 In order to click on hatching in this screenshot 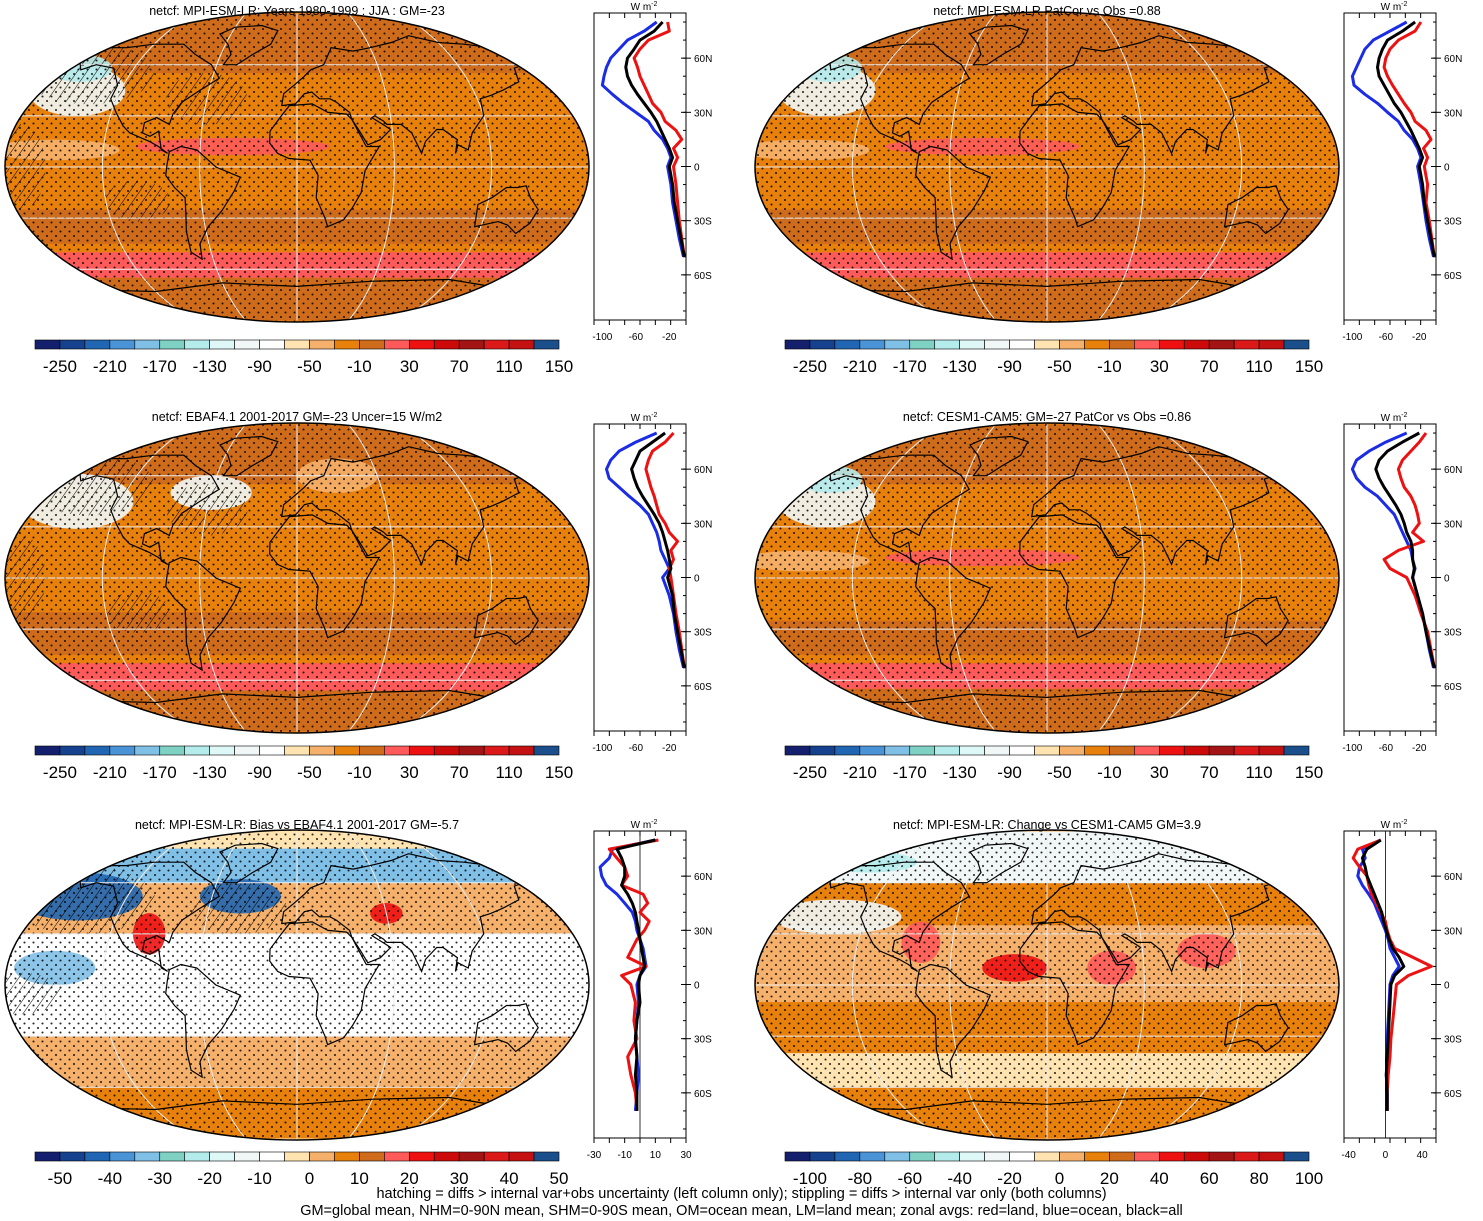, I will do `click(82, 900)`.